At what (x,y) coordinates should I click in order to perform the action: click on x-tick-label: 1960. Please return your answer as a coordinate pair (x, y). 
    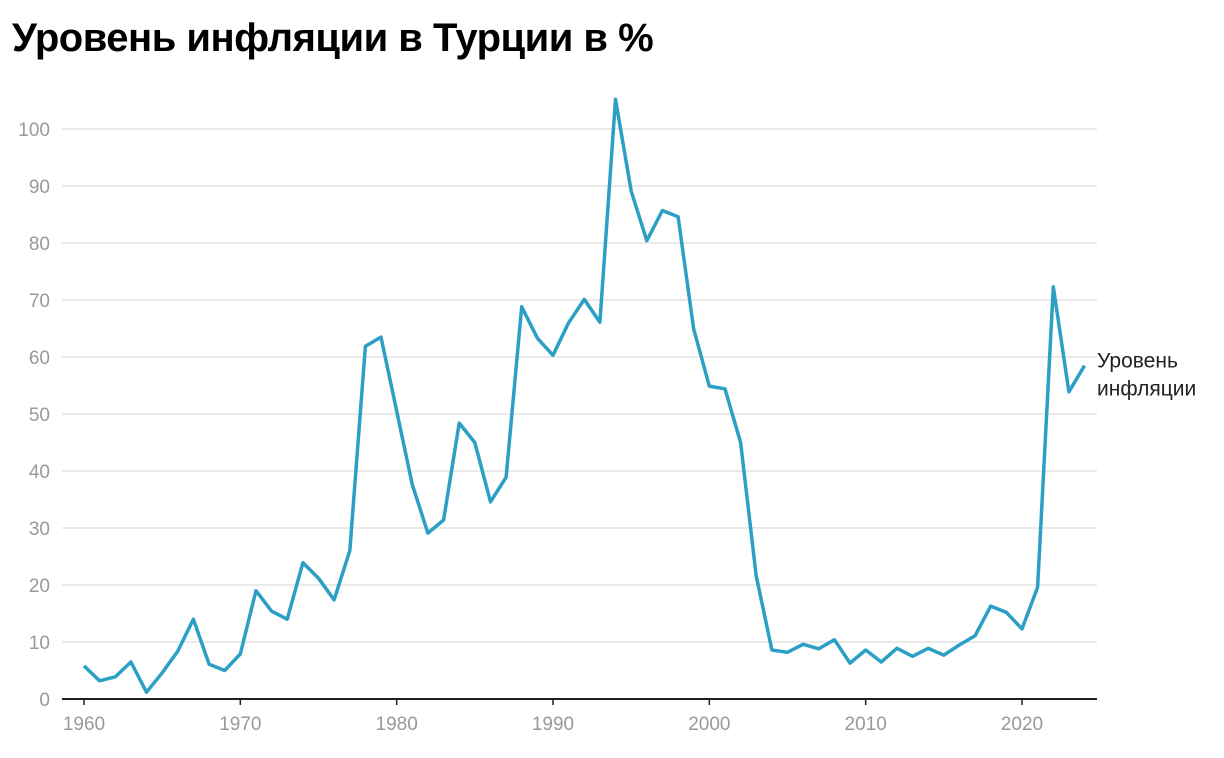
    Looking at the image, I should click on (84, 724).